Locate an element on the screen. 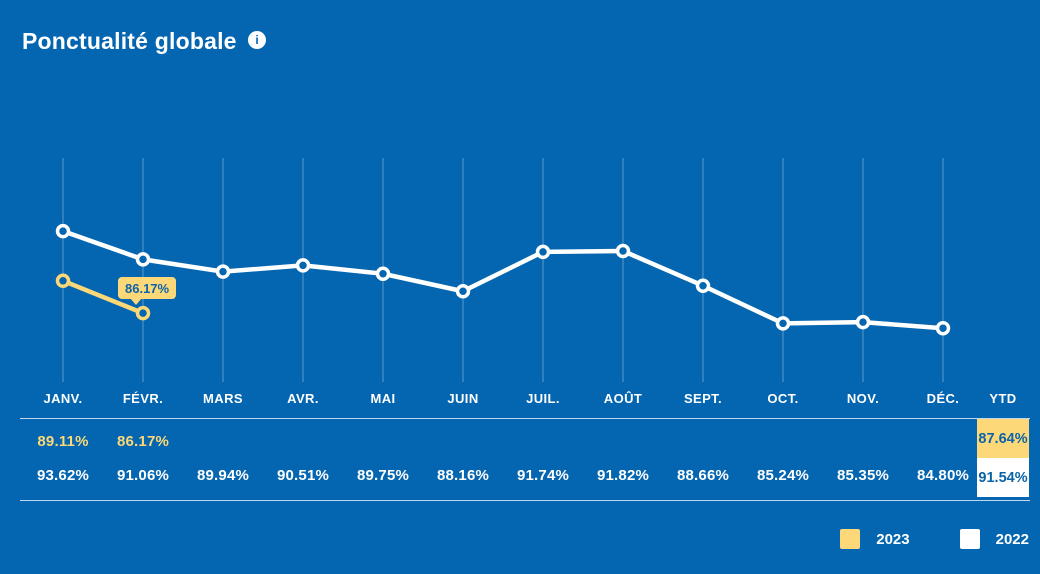  legend-label-2022: 2022 is located at coordinates (1012, 539).